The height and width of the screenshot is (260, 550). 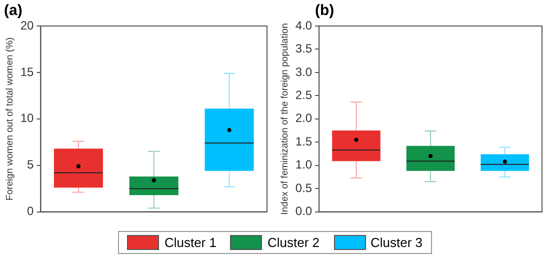 What do you see at coordinates (303, 187) in the screenshot?
I see `y-tick-label: 0.5` at bounding box center [303, 187].